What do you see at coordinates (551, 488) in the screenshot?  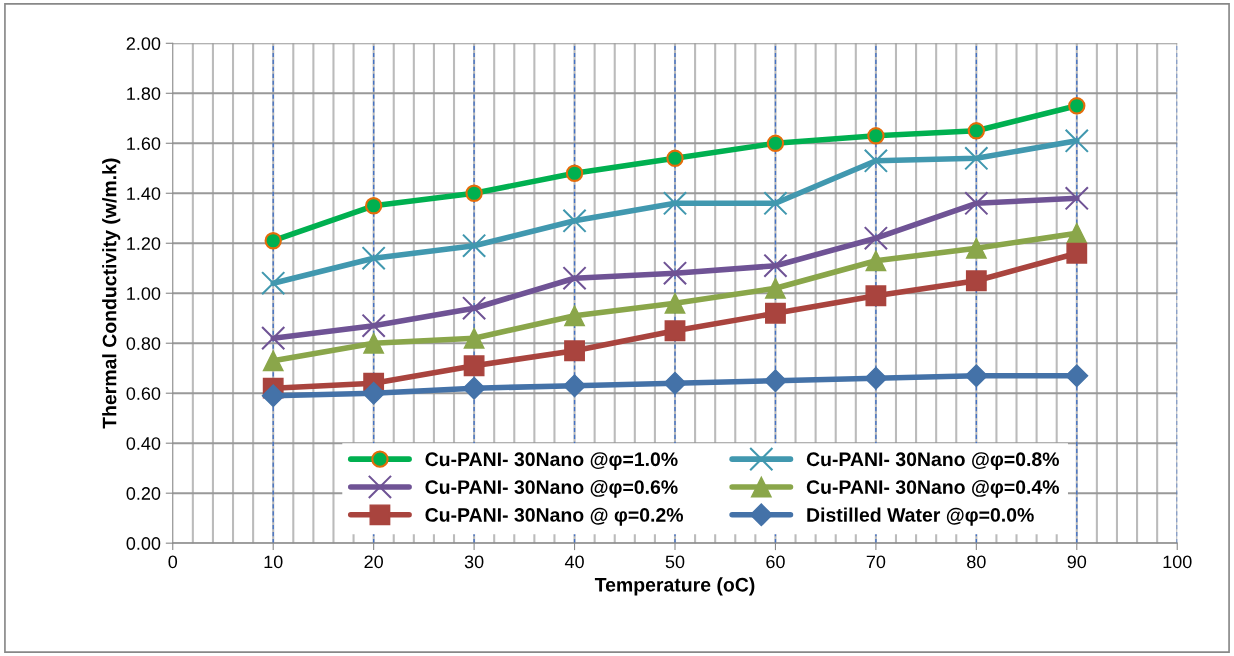 I see `legend-label: Cu-PANI- 30Nano @φ=0.6%` at bounding box center [551, 488].